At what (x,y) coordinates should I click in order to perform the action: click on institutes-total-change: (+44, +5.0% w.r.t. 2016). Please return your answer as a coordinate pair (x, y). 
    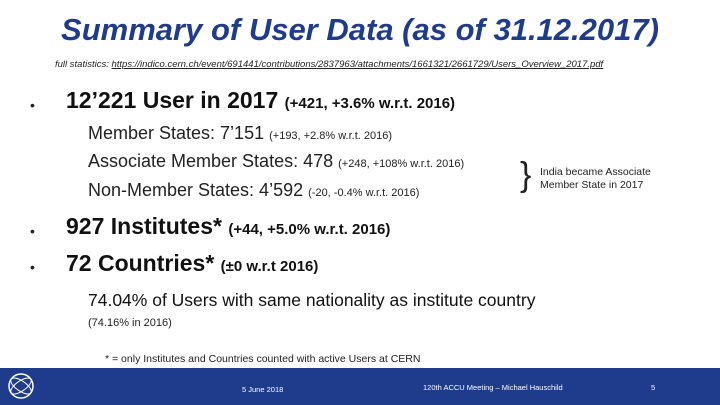
    Looking at the image, I should click on (309, 229).